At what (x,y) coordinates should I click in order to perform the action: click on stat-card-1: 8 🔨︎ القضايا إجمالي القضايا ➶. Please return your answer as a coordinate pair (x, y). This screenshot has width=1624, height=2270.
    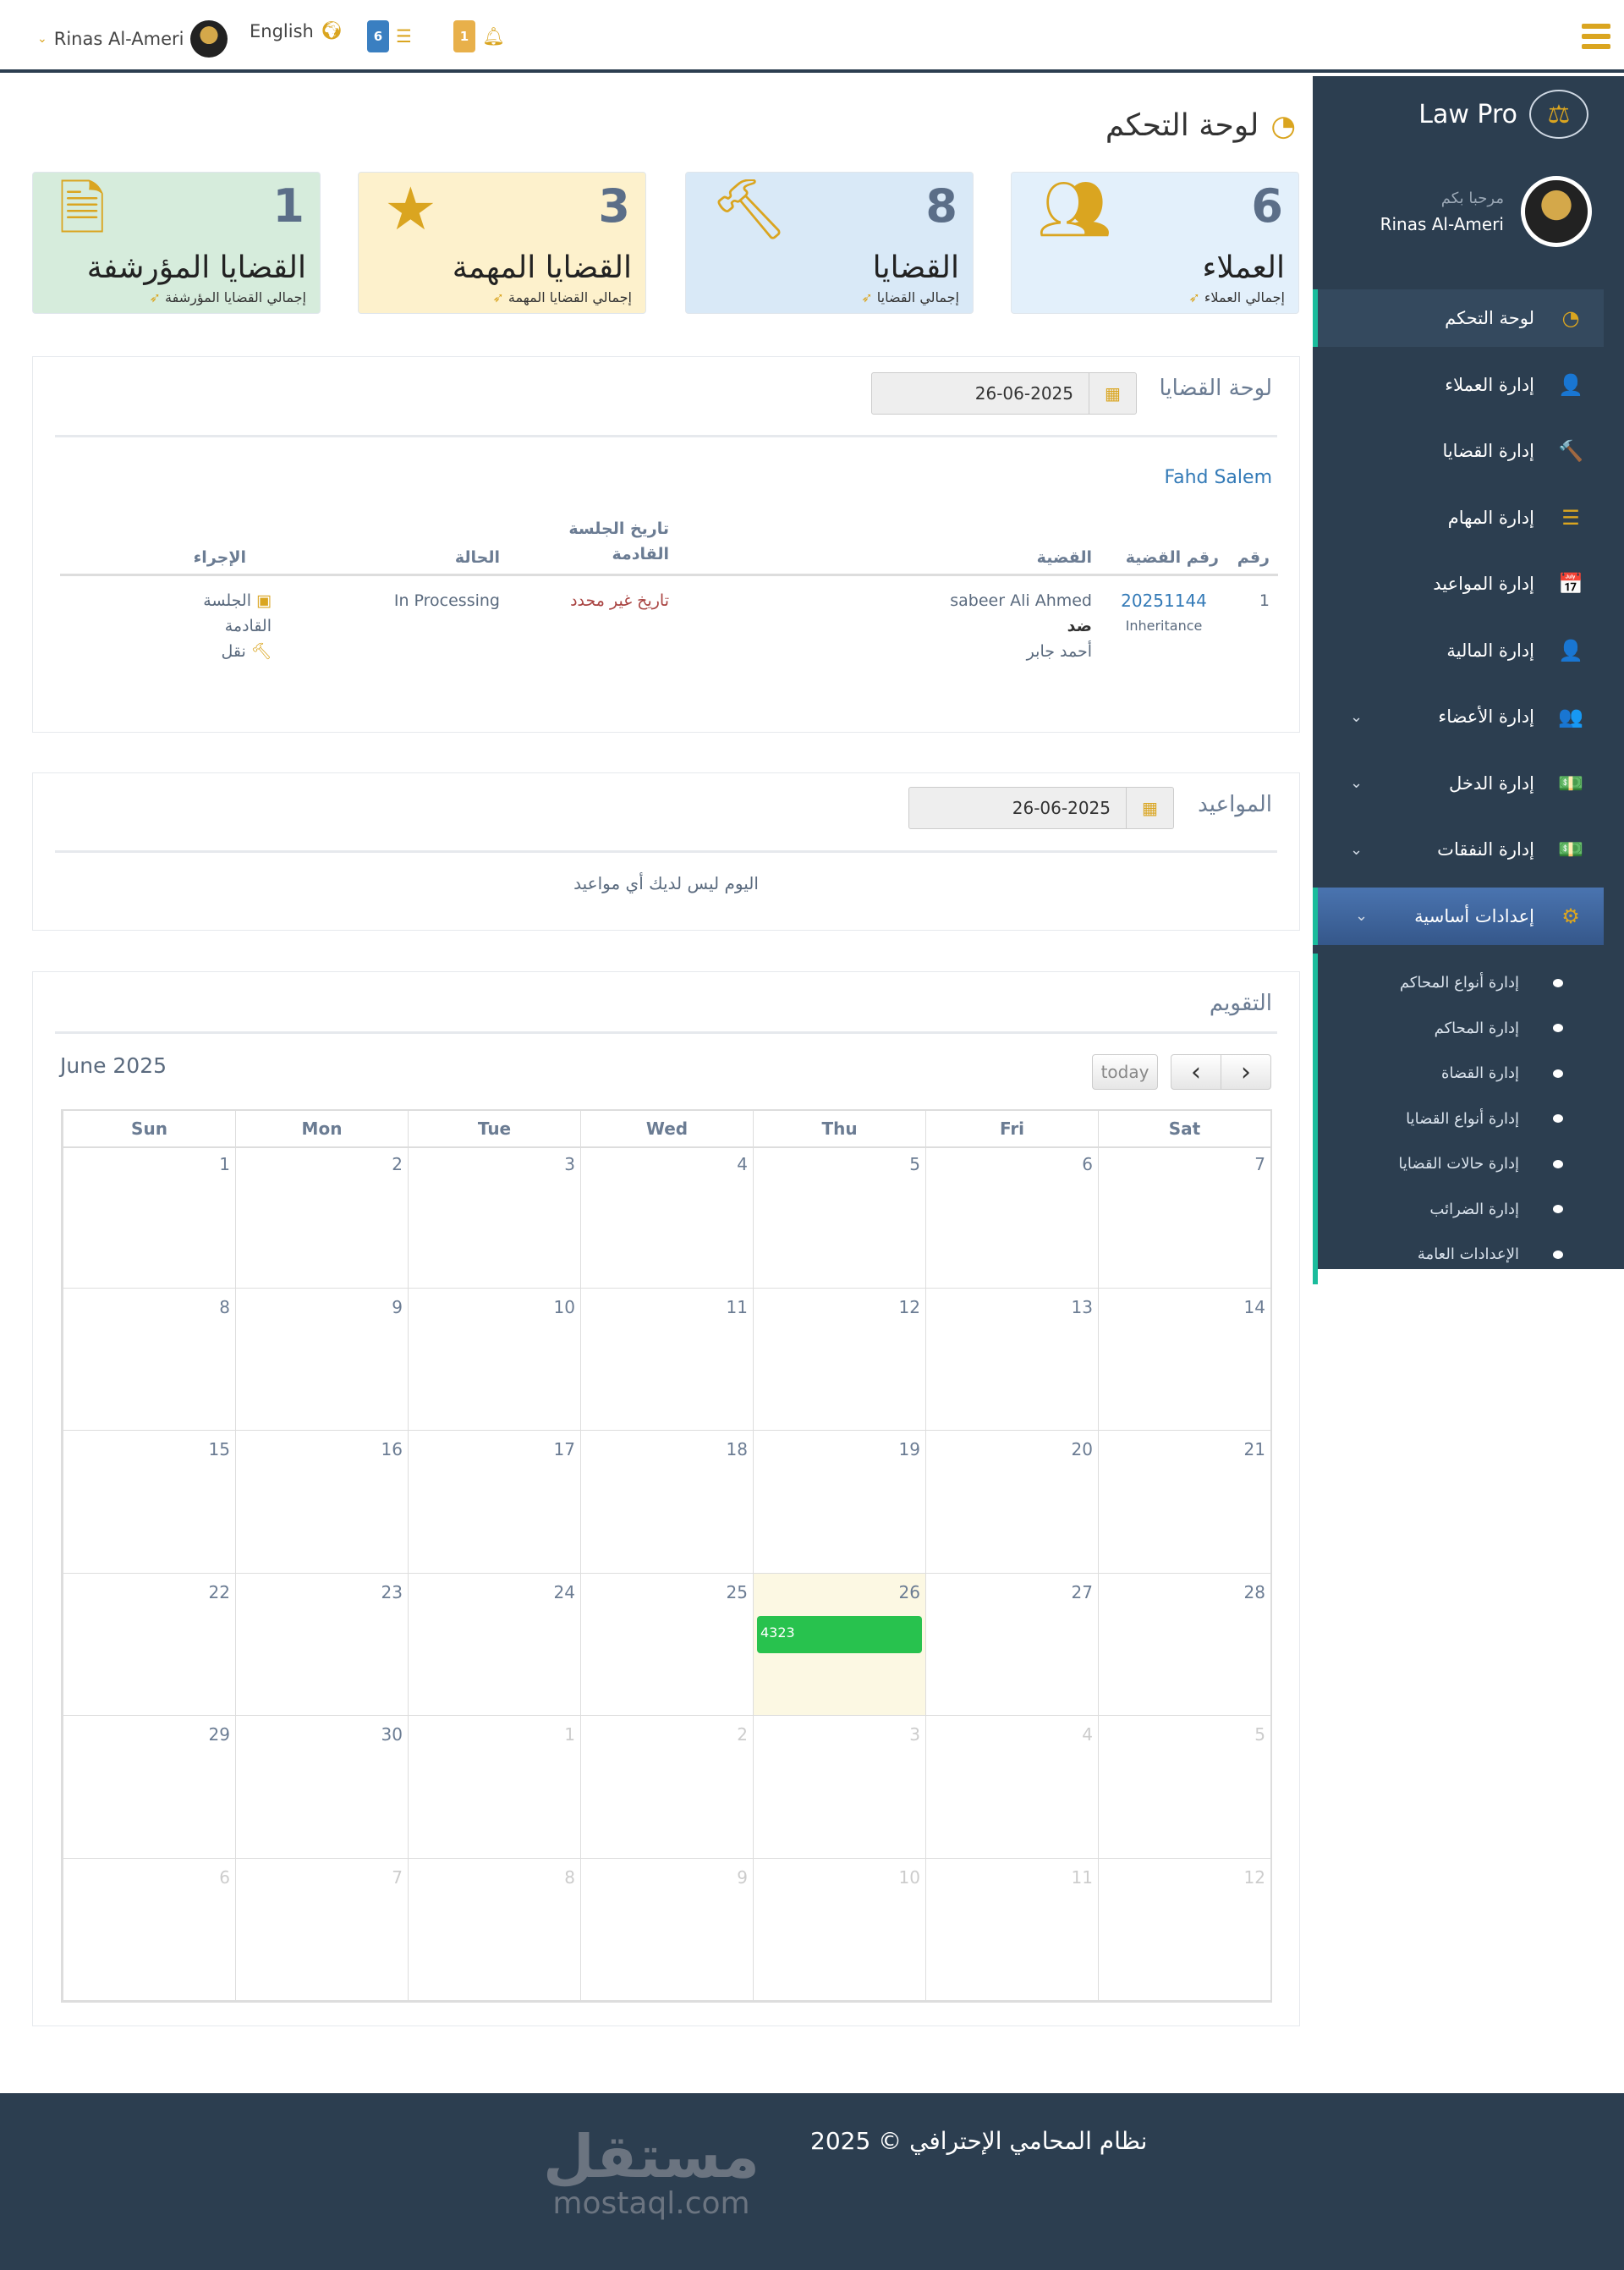
    Looking at the image, I should click on (829, 243).